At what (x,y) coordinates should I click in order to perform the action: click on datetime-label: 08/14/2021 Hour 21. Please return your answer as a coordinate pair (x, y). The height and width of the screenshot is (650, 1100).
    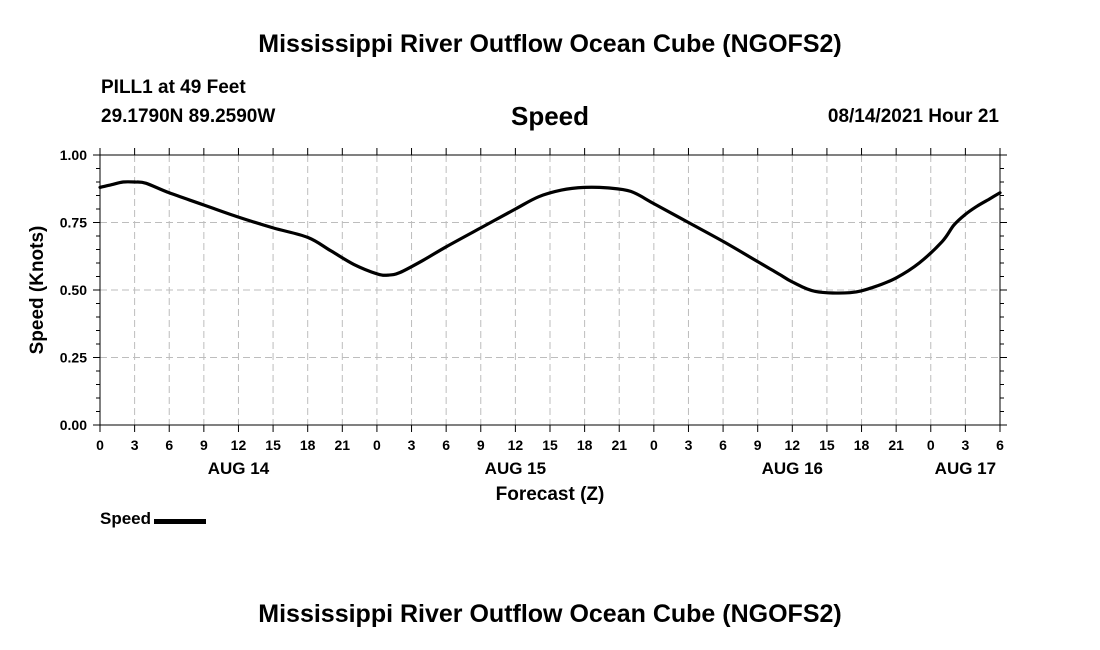
    Looking at the image, I should click on (913, 116).